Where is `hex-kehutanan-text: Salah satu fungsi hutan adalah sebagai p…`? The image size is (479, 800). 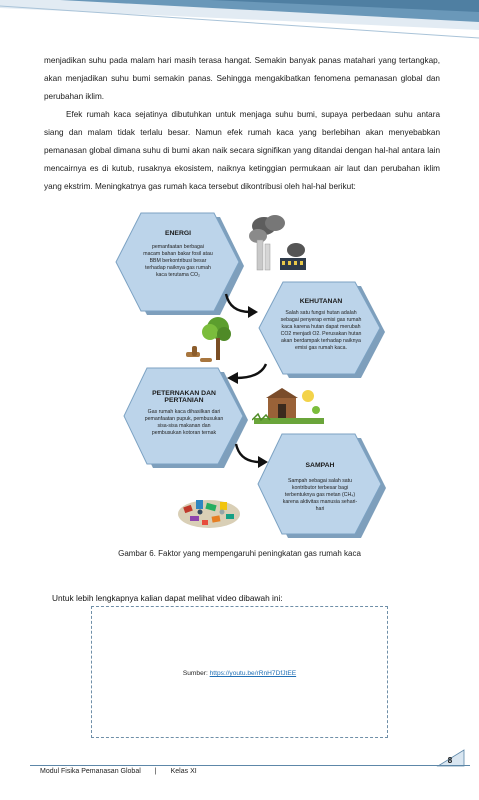 hex-kehutanan-text: Salah satu fungsi hutan adalah sebagai p… is located at coordinates (321, 330).